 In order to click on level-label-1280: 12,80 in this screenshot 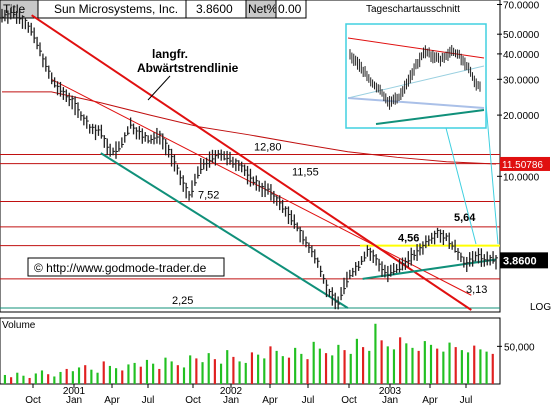, I will do `click(268, 148)`.